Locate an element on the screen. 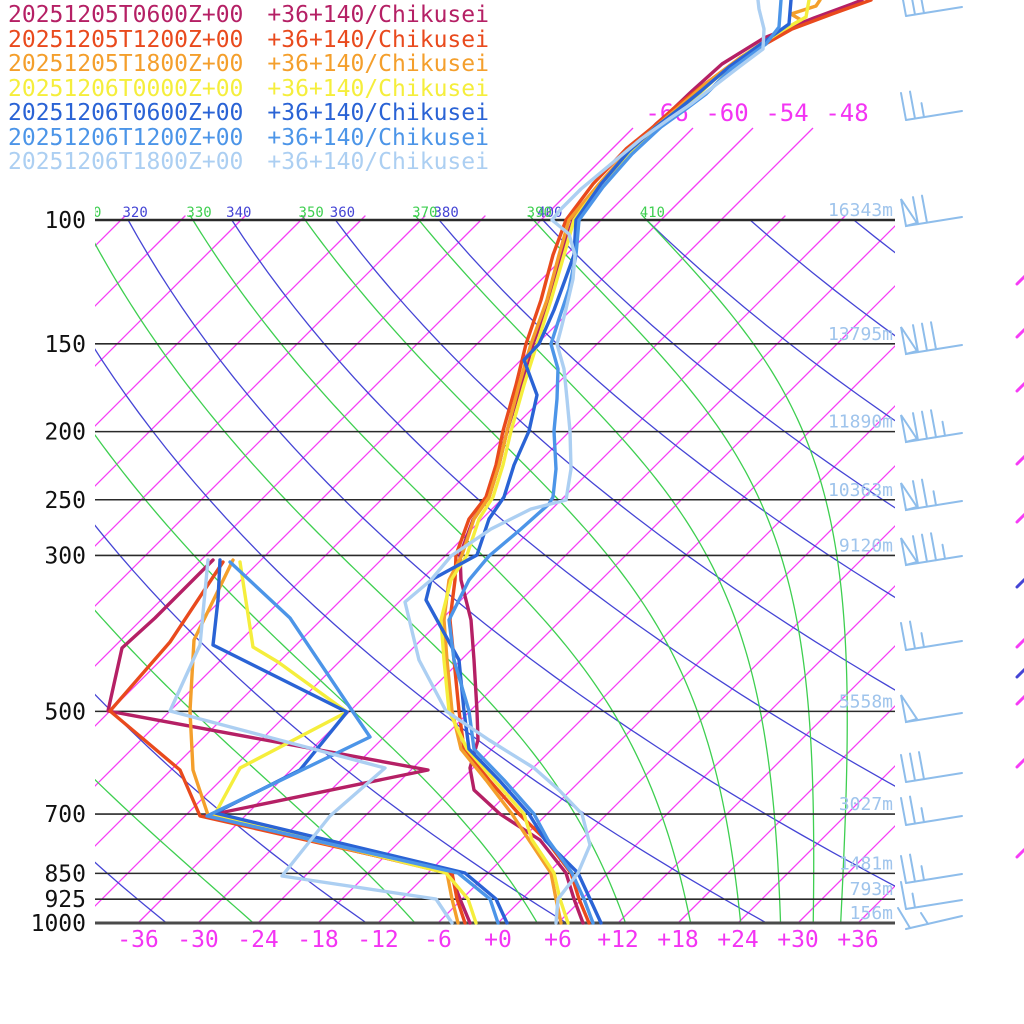  moist-adiabat-label: 310 is located at coordinates (88, 213).